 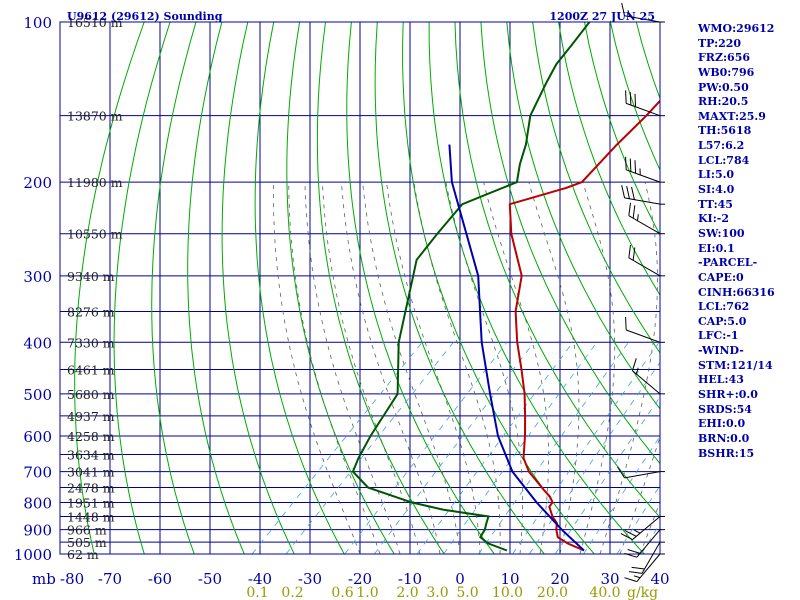 What do you see at coordinates (437, 592) in the screenshot?
I see `mixing-ratio-label: 3.0` at bounding box center [437, 592].